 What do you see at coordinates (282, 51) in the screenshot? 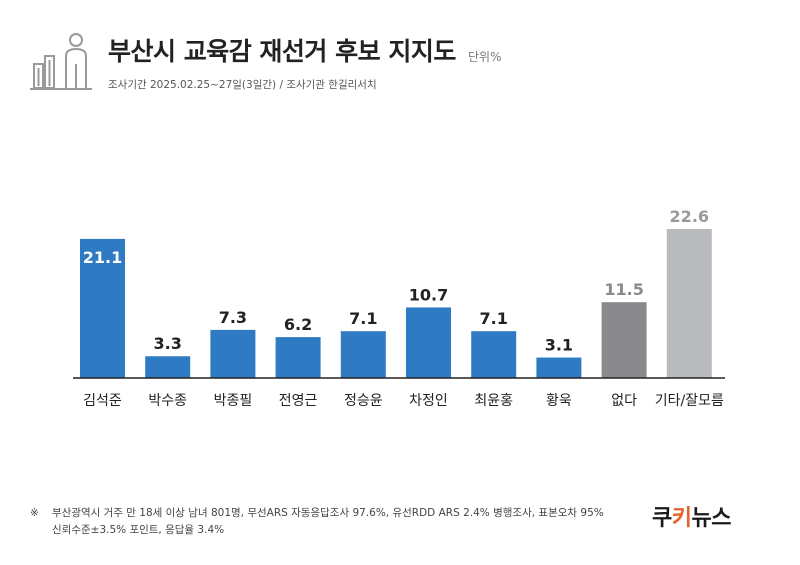
I see `chart-title: 부산시 교육감 재선거 후보 지지도` at bounding box center [282, 51].